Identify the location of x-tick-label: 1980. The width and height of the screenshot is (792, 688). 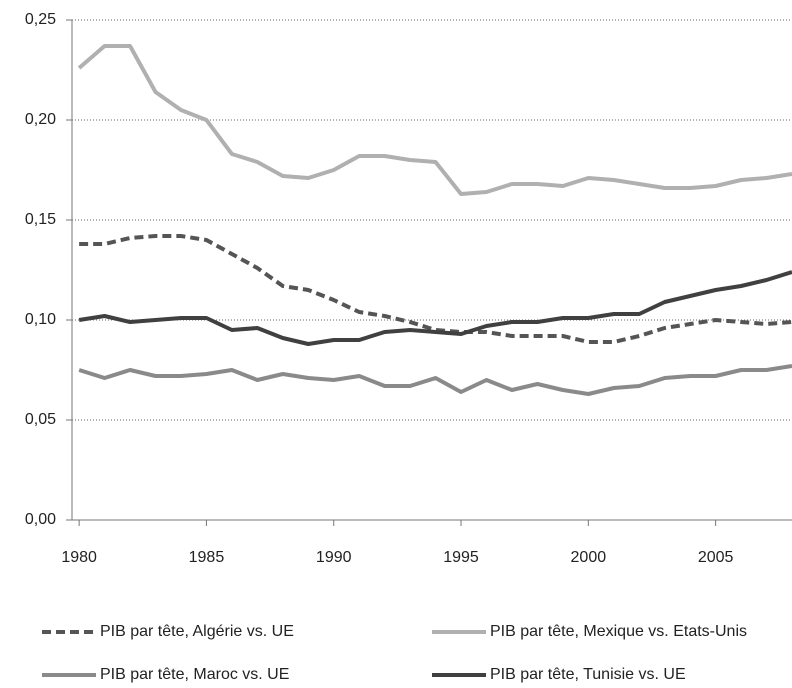
(79, 557).